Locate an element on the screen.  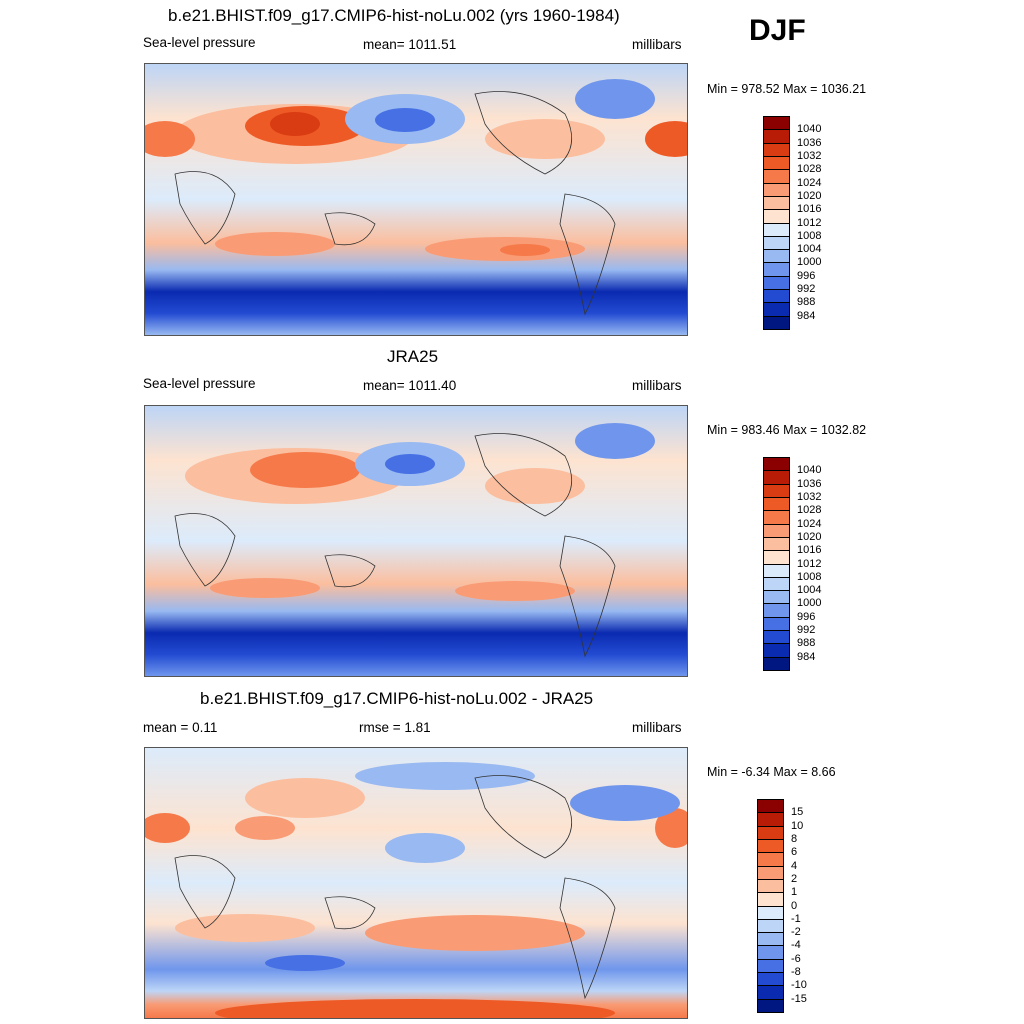
colorbar-tick-label: 1020 is located at coordinates (809, 195).